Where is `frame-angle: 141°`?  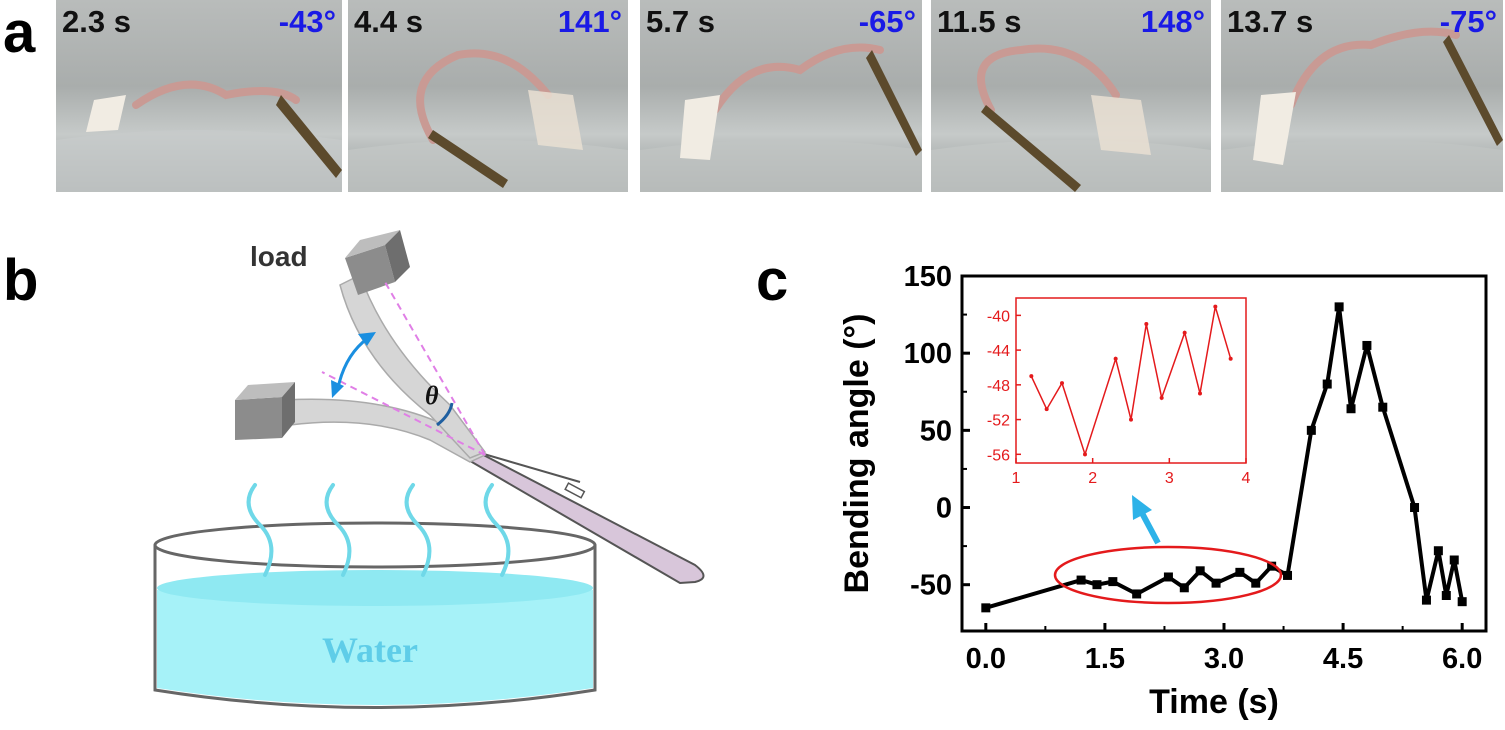
frame-angle: 141° is located at coordinates (589, 21).